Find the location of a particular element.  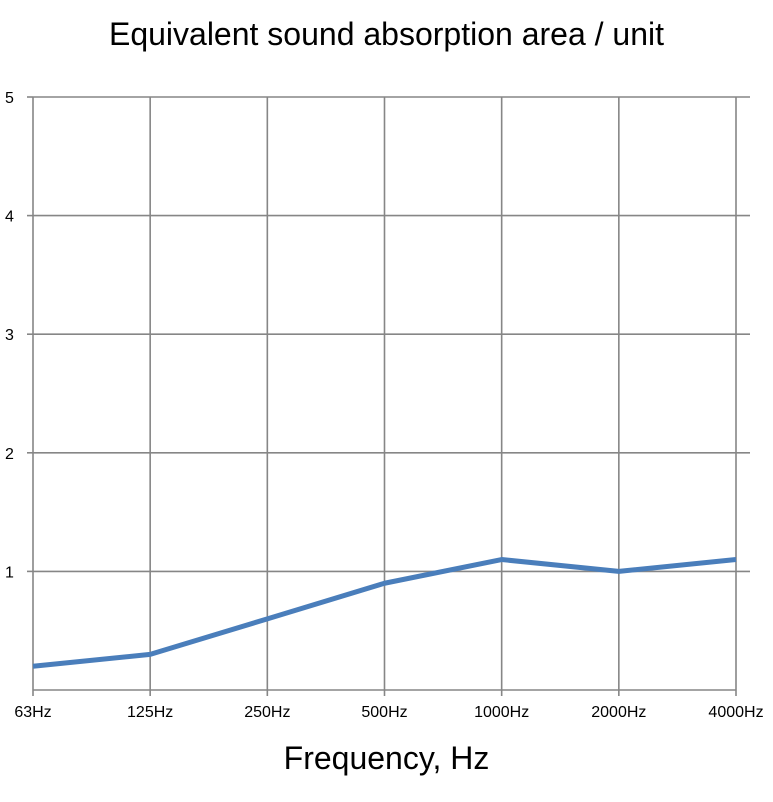

y-tick-label: 5 is located at coordinates (9, 98).